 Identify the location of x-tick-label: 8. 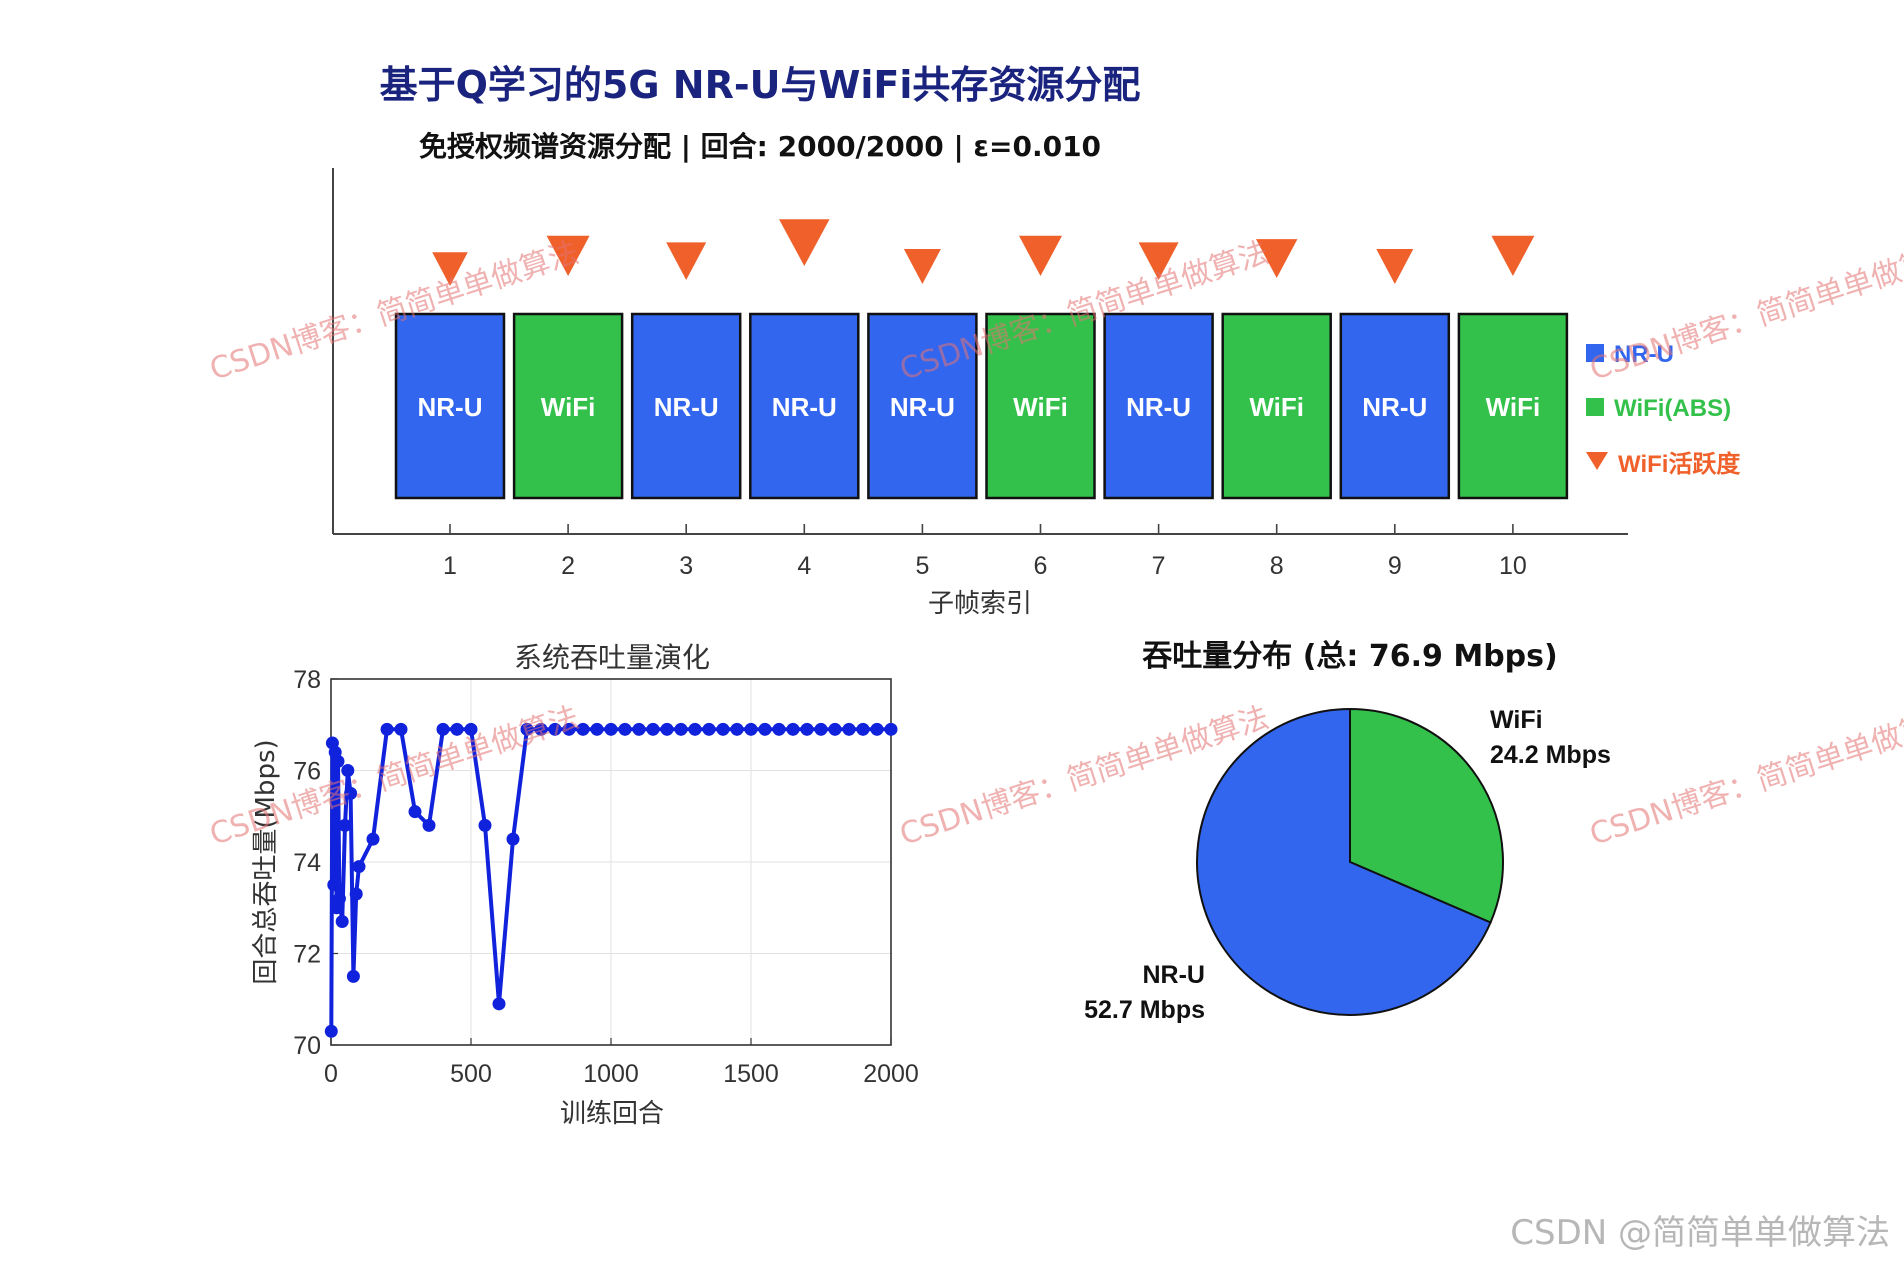
(1277, 566).